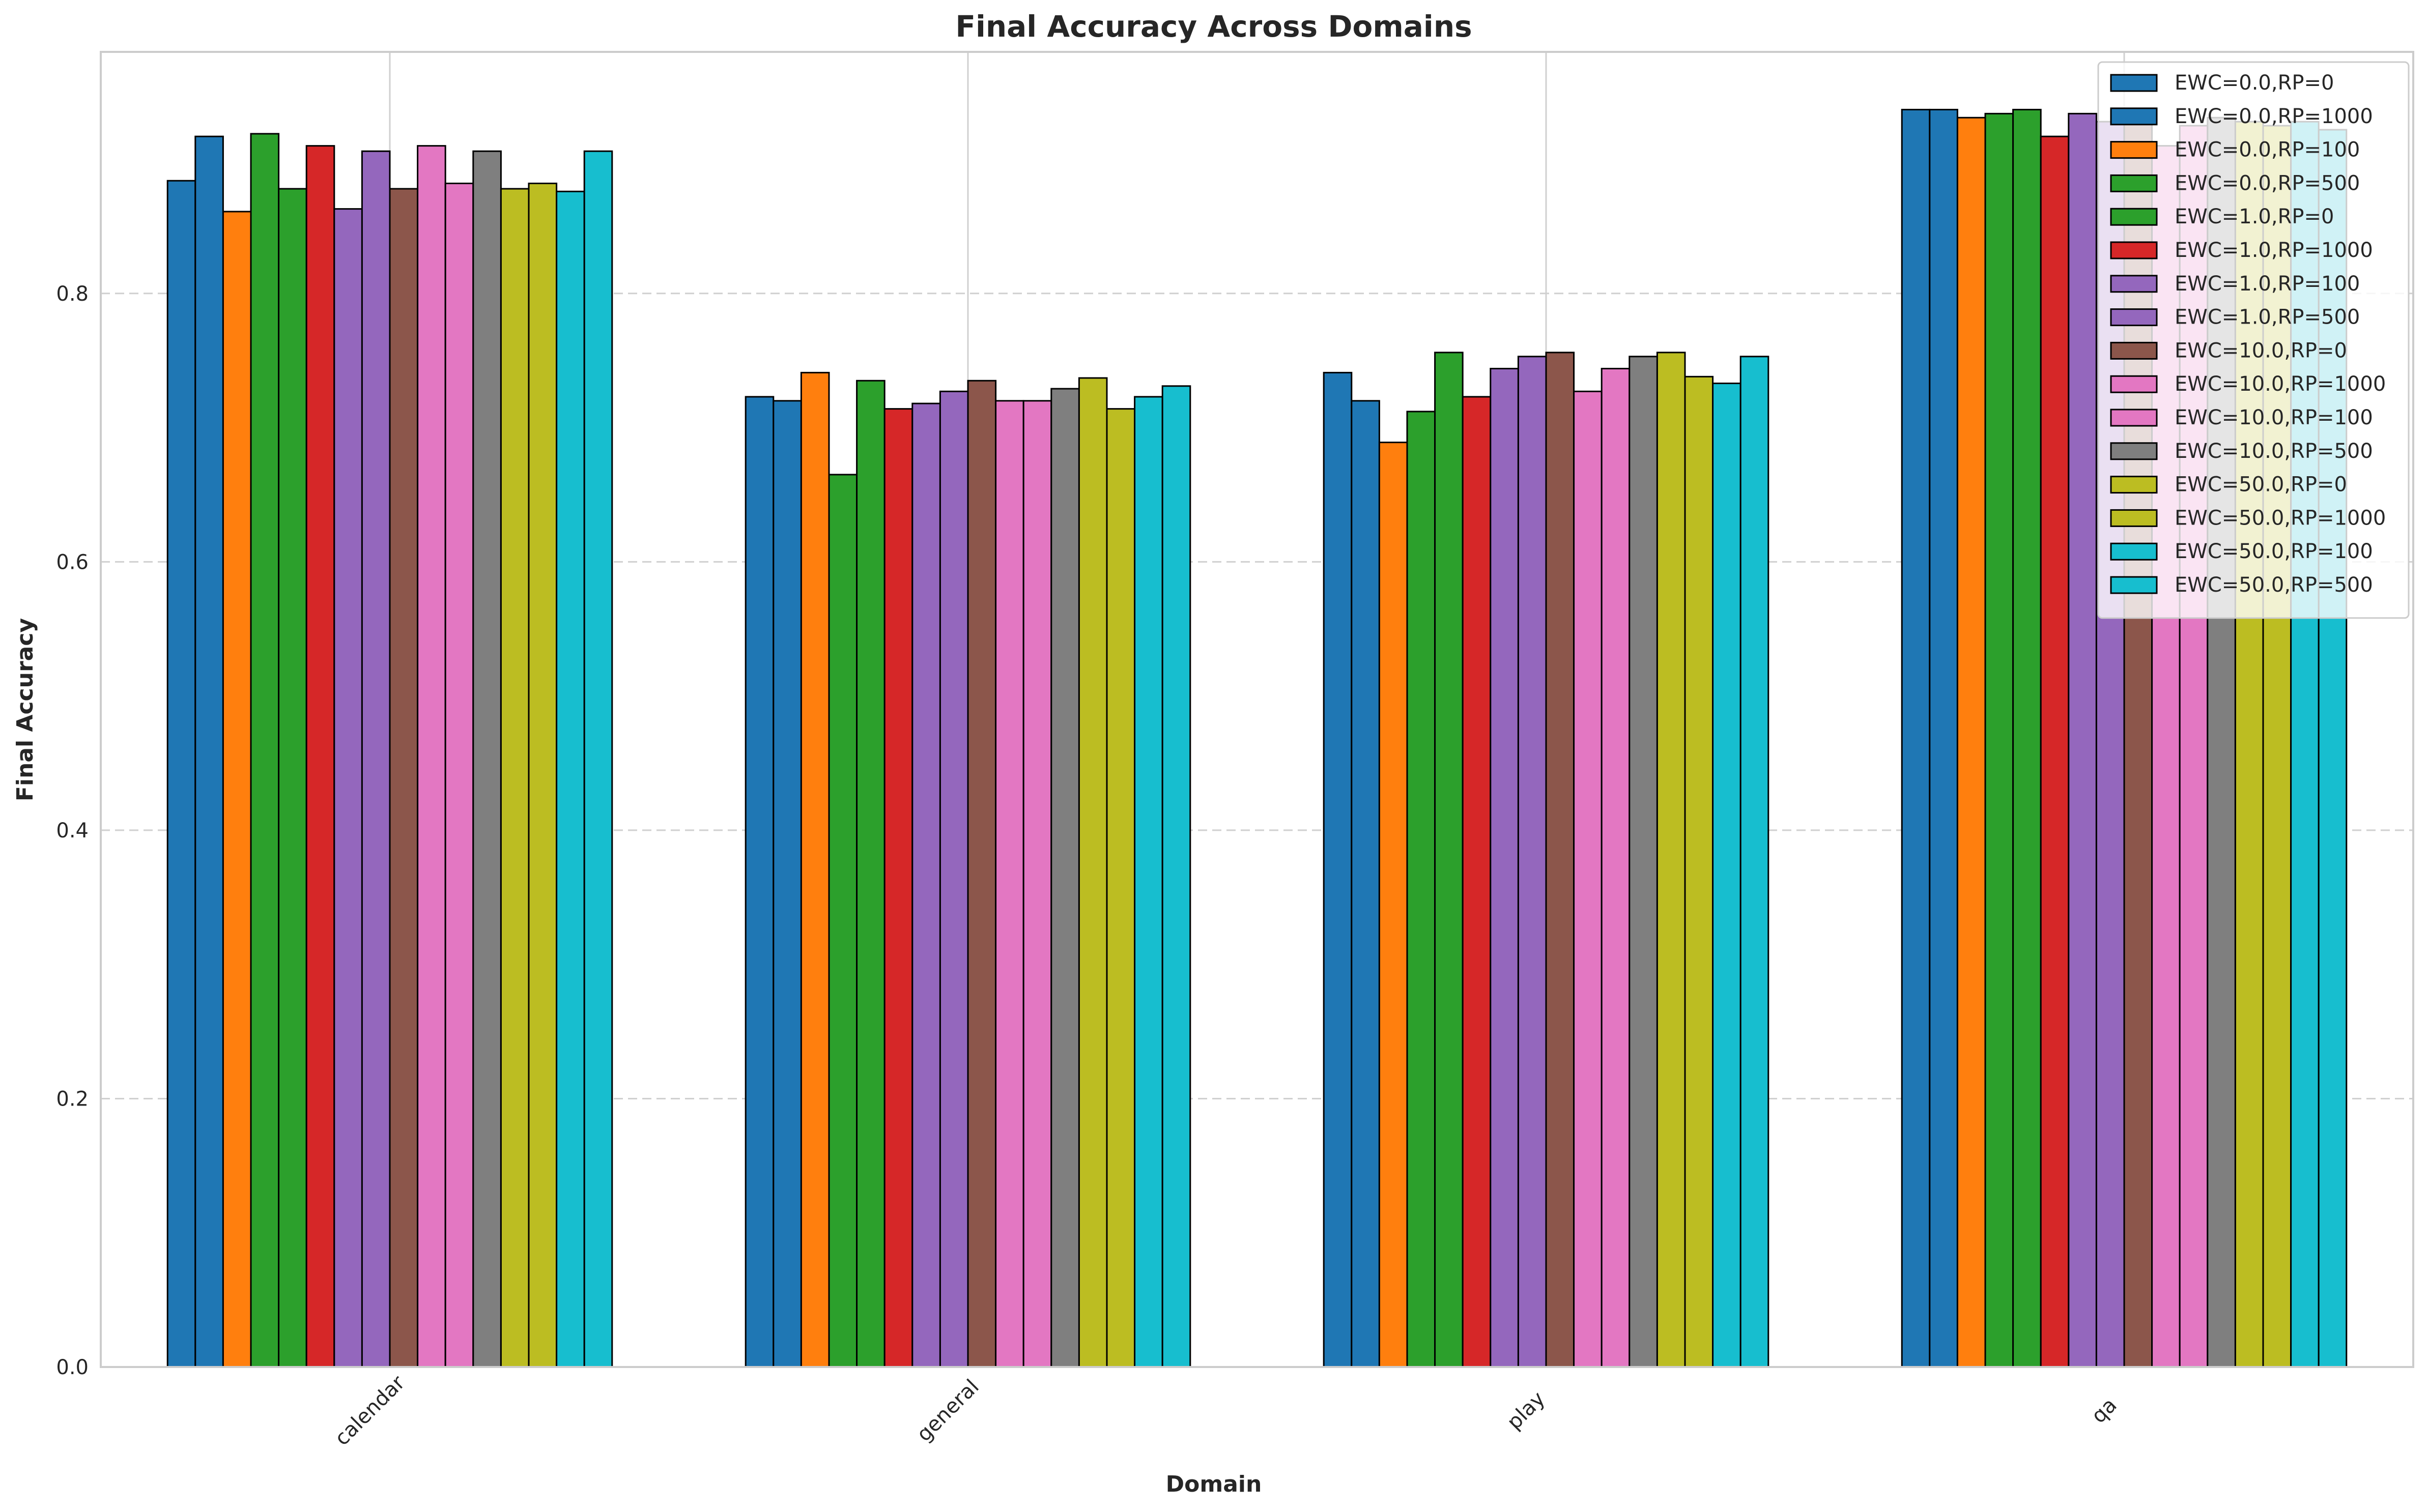 The height and width of the screenshot is (1512, 2428). Describe the element at coordinates (2267, 150) in the screenshot. I see `legend-label: EWC=0.0,RP=100` at that location.